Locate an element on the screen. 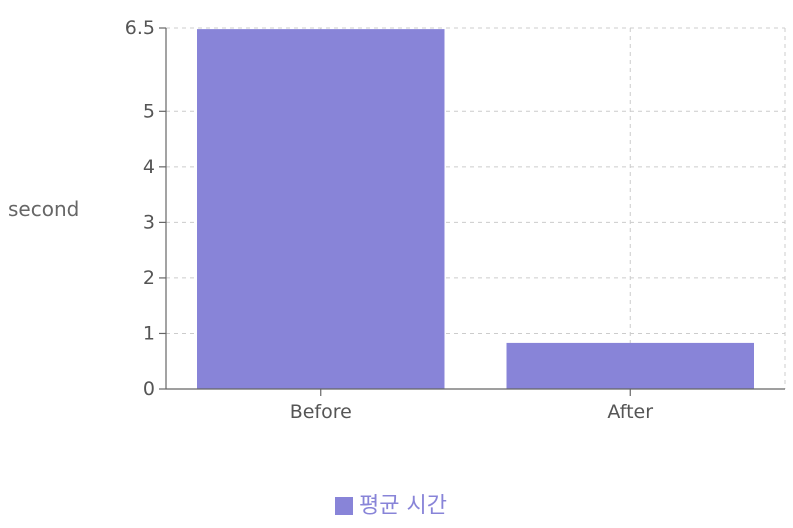 The width and height of the screenshot is (793, 528). y-tick-label: 4 is located at coordinates (149, 167).